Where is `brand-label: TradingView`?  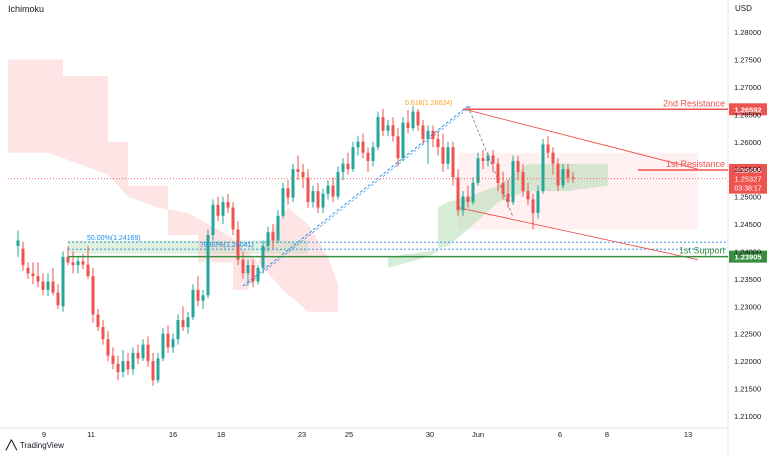 brand-label: TradingView is located at coordinates (41, 445).